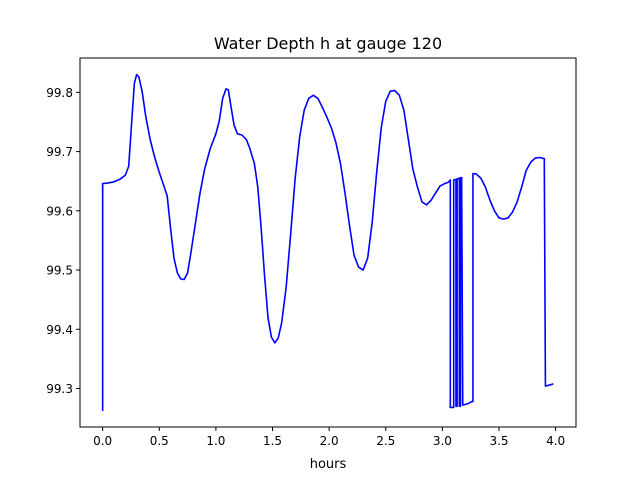  I want to click on y-tick-label: 99.8, so click(59, 93).